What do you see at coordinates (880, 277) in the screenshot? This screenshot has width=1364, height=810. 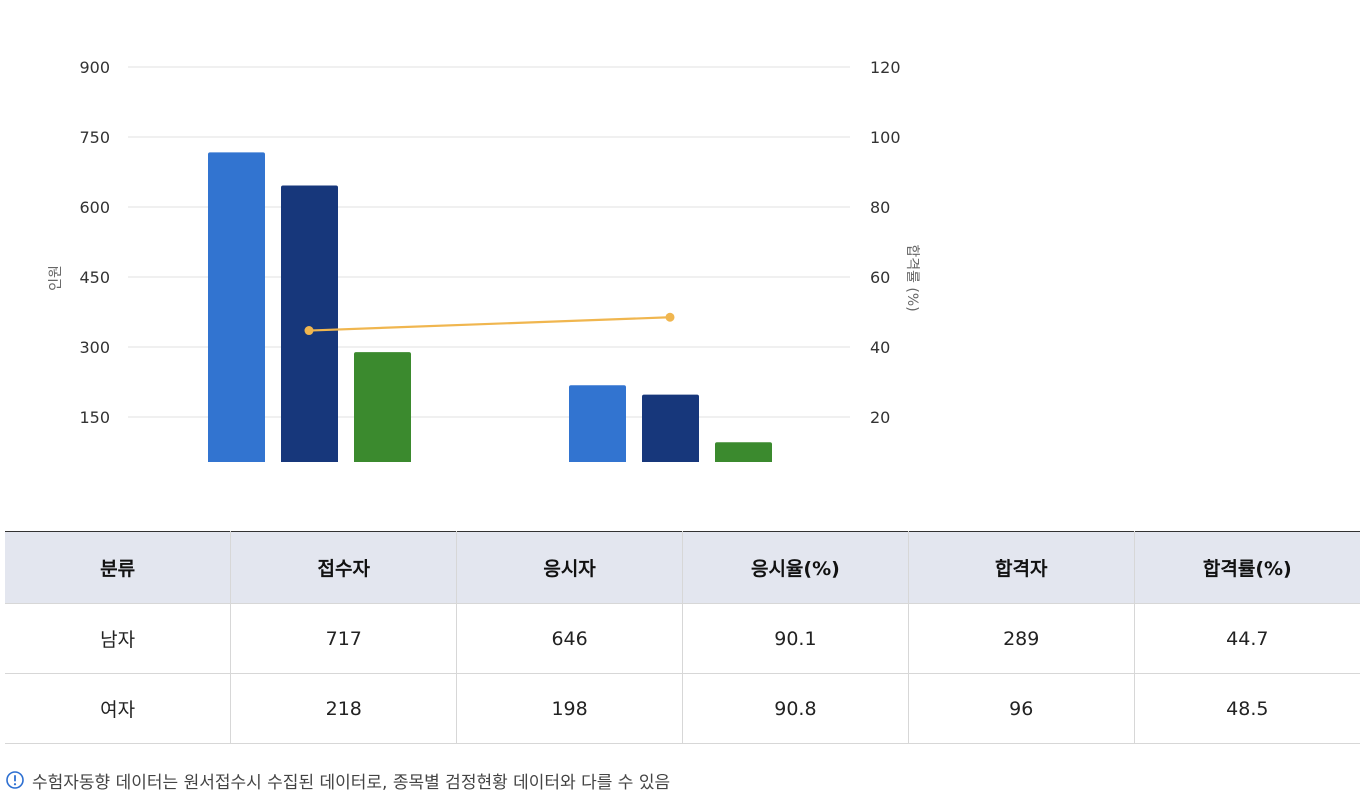 I see `y2-tick-label: 60` at bounding box center [880, 277].